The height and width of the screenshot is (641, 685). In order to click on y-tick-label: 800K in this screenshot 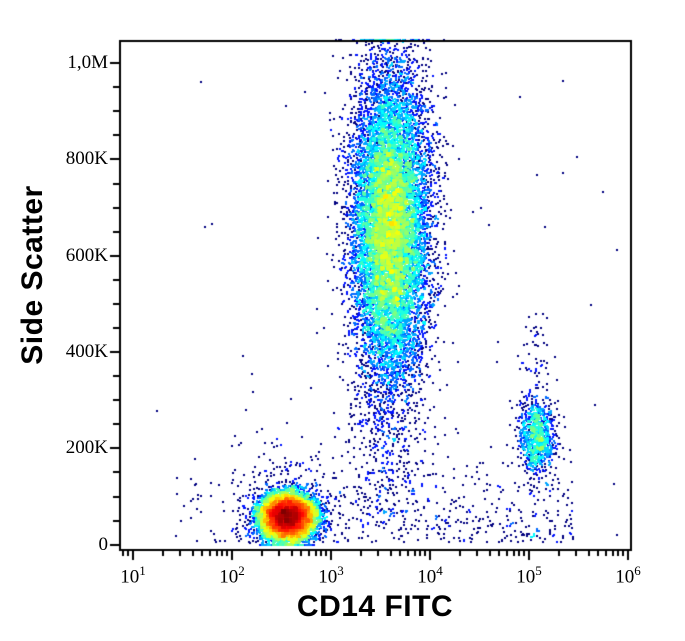, I will do `click(86, 158)`.